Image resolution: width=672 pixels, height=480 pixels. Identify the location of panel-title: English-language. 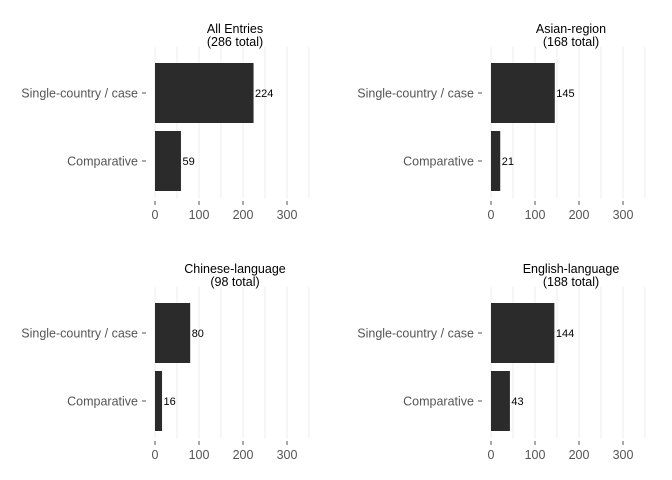
(571, 269).